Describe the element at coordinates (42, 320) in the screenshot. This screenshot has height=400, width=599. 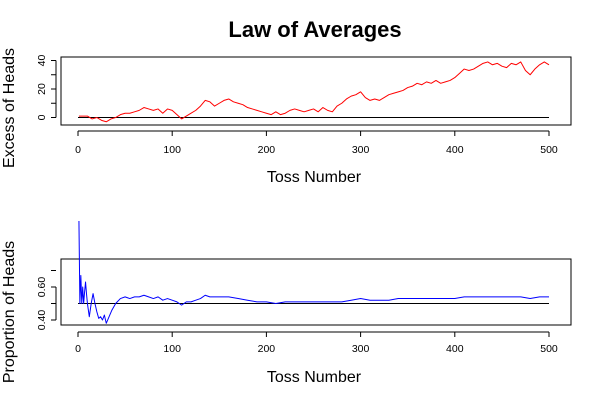
I see `y-tick-label: 0.40` at that location.